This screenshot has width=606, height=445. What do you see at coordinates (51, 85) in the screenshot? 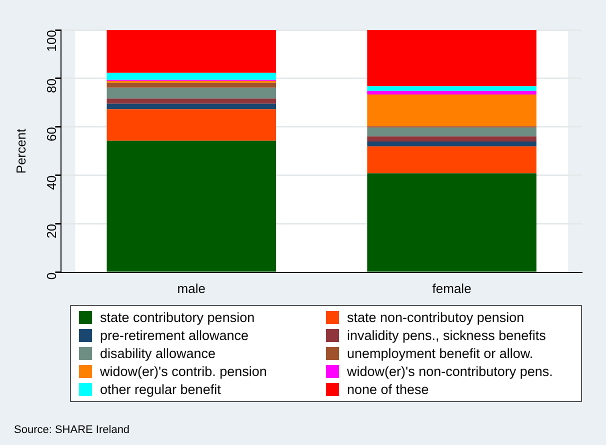
I see `y-tick-label: 80` at bounding box center [51, 85].